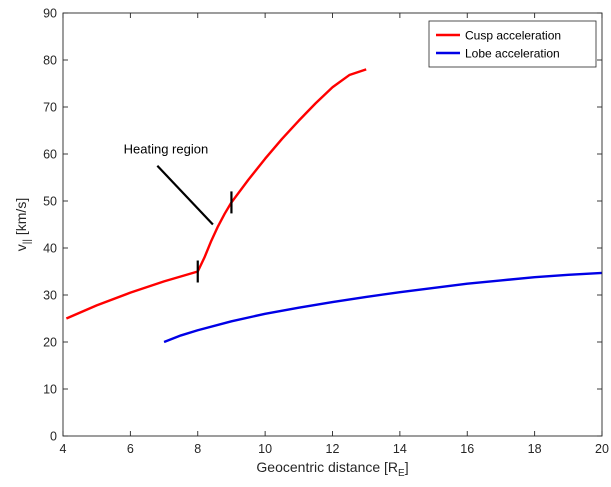 The width and height of the screenshot is (611, 487). I want to click on x-axis-title-main: Geocentric distance [R, so click(327, 467).